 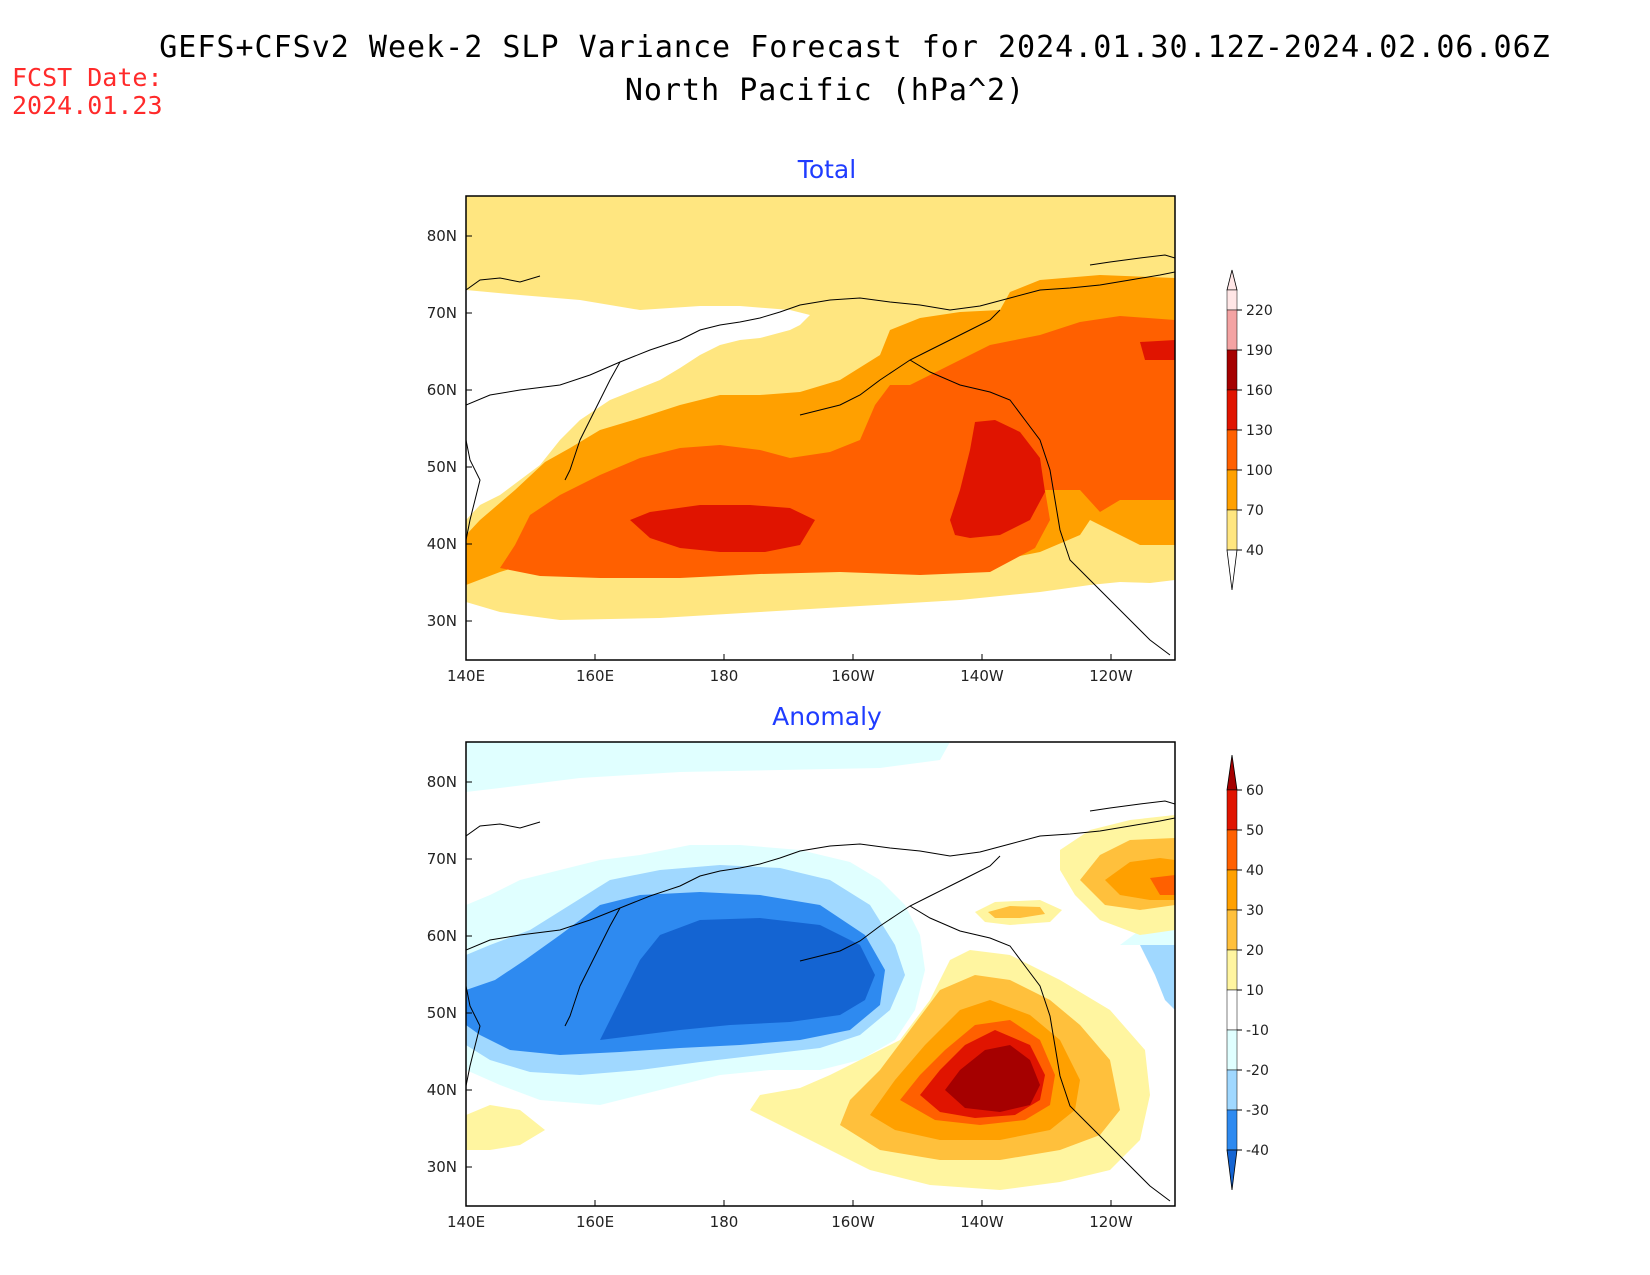 I want to click on colorbar-label: 190, so click(x=1259, y=351).